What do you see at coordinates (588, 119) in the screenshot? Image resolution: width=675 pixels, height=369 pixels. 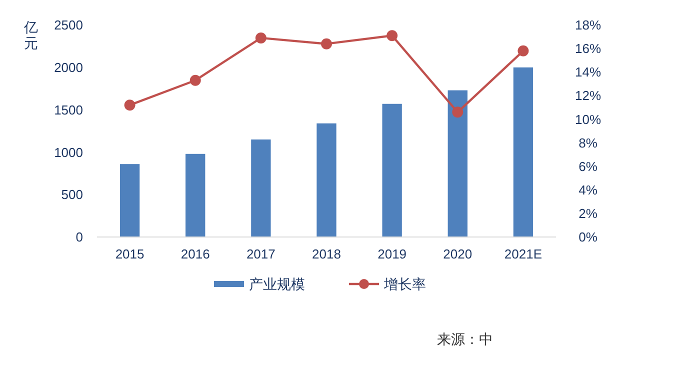 I see `y2-tick-label: 10%` at bounding box center [588, 119].